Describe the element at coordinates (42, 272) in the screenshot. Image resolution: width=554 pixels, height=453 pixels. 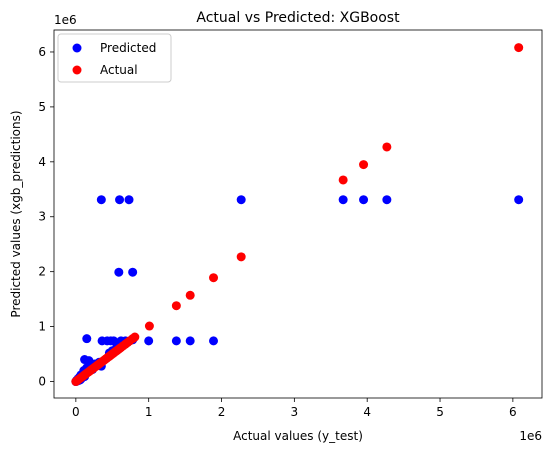
I see `y-tick-label: 2` at that location.